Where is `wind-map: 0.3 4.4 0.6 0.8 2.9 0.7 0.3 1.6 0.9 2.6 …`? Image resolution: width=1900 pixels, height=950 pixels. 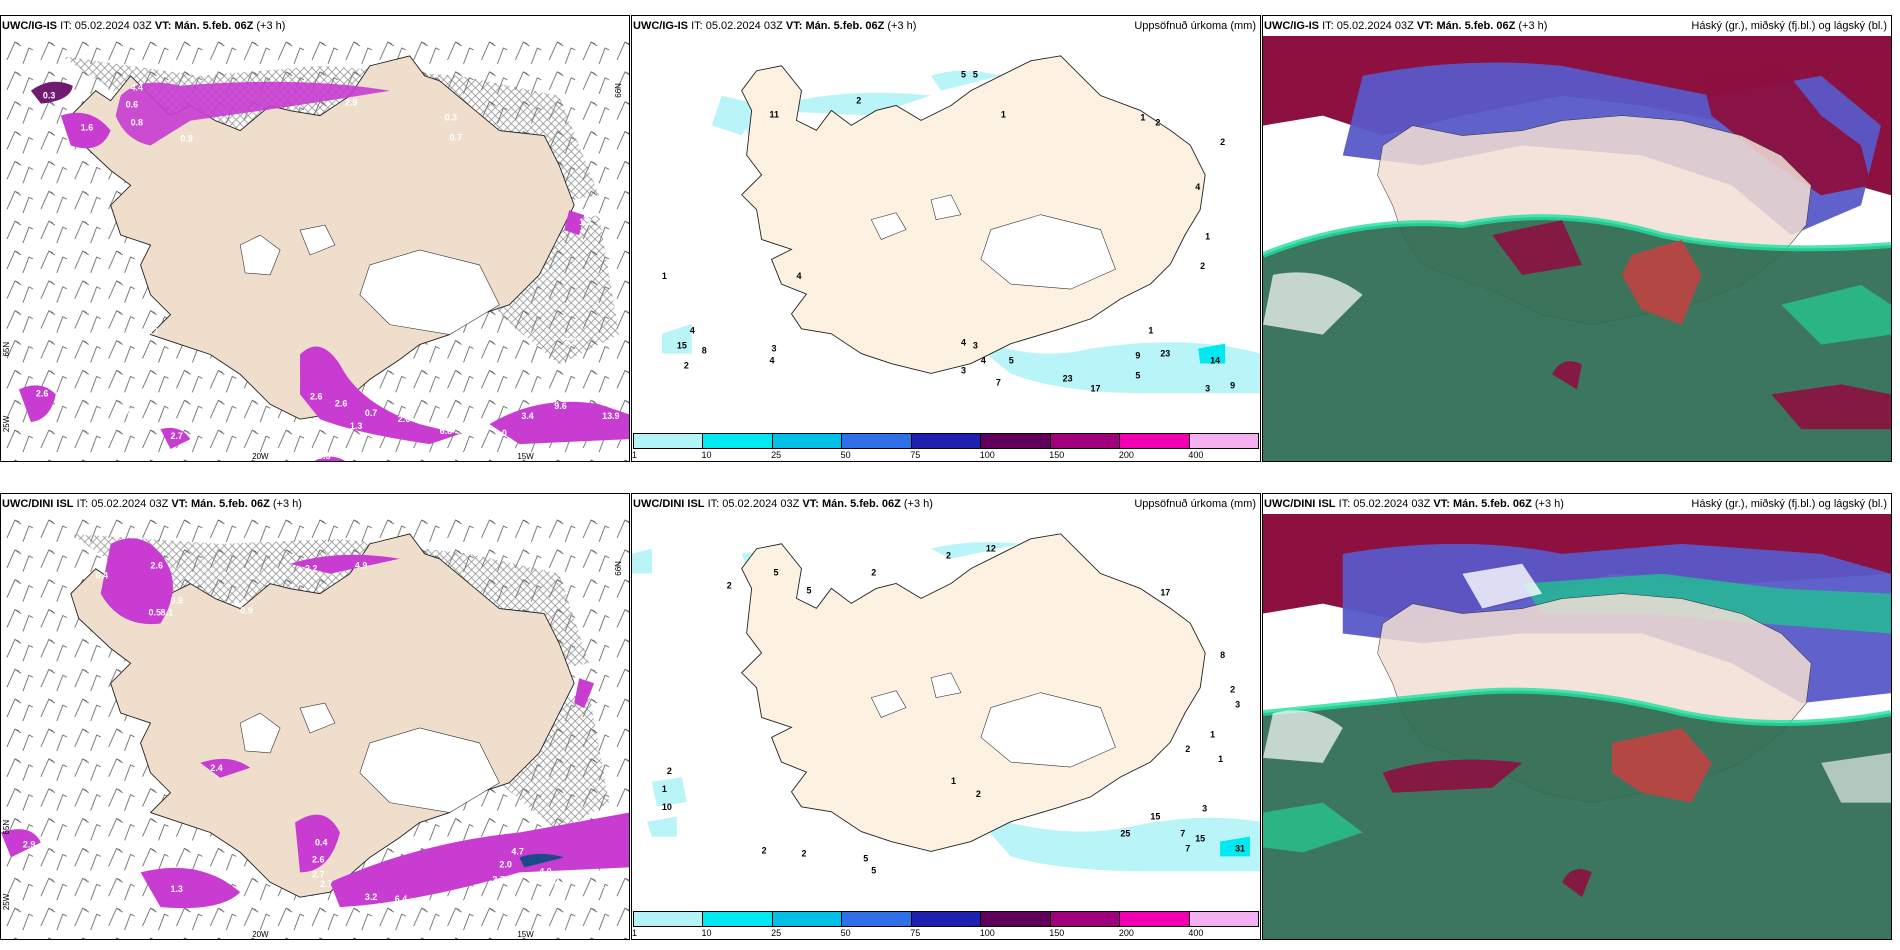 wind-map: 0.3 4.4 0.6 0.8 2.9 0.7 0.3 1.6 0.9 2.6 … is located at coordinates (315, 248).